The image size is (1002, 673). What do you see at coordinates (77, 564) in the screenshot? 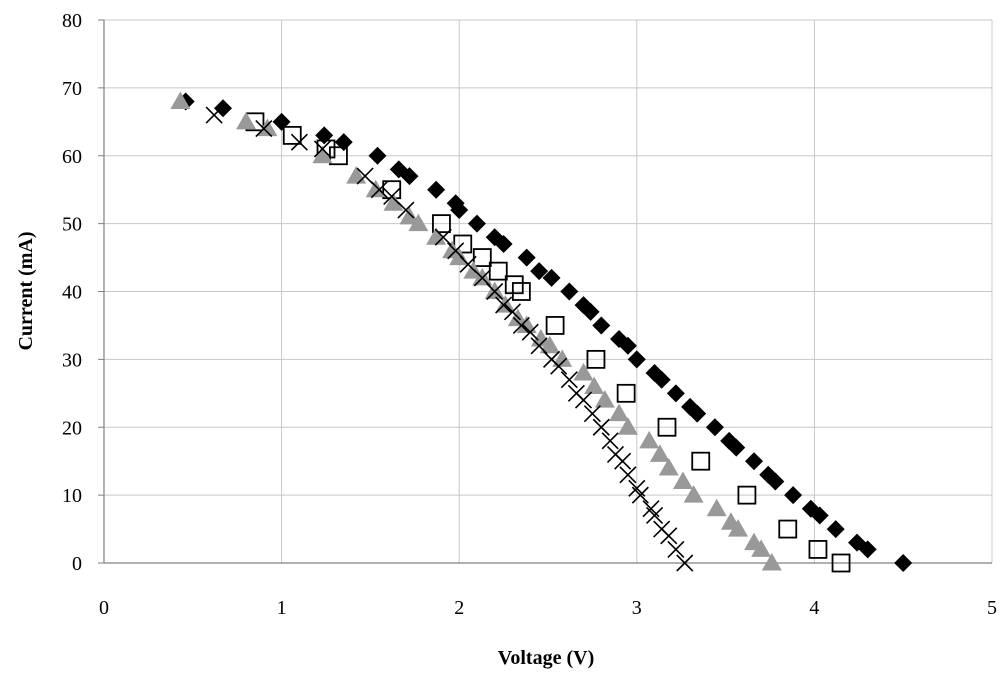
I see `y-tick-label: 0` at bounding box center [77, 564].